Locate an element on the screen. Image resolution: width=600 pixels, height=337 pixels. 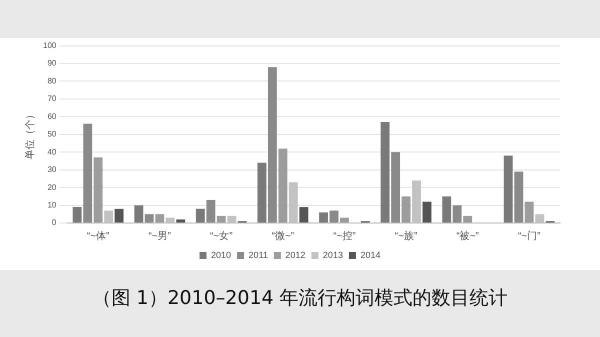
y-tick-label: 10 is located at coordinates (52, 205).